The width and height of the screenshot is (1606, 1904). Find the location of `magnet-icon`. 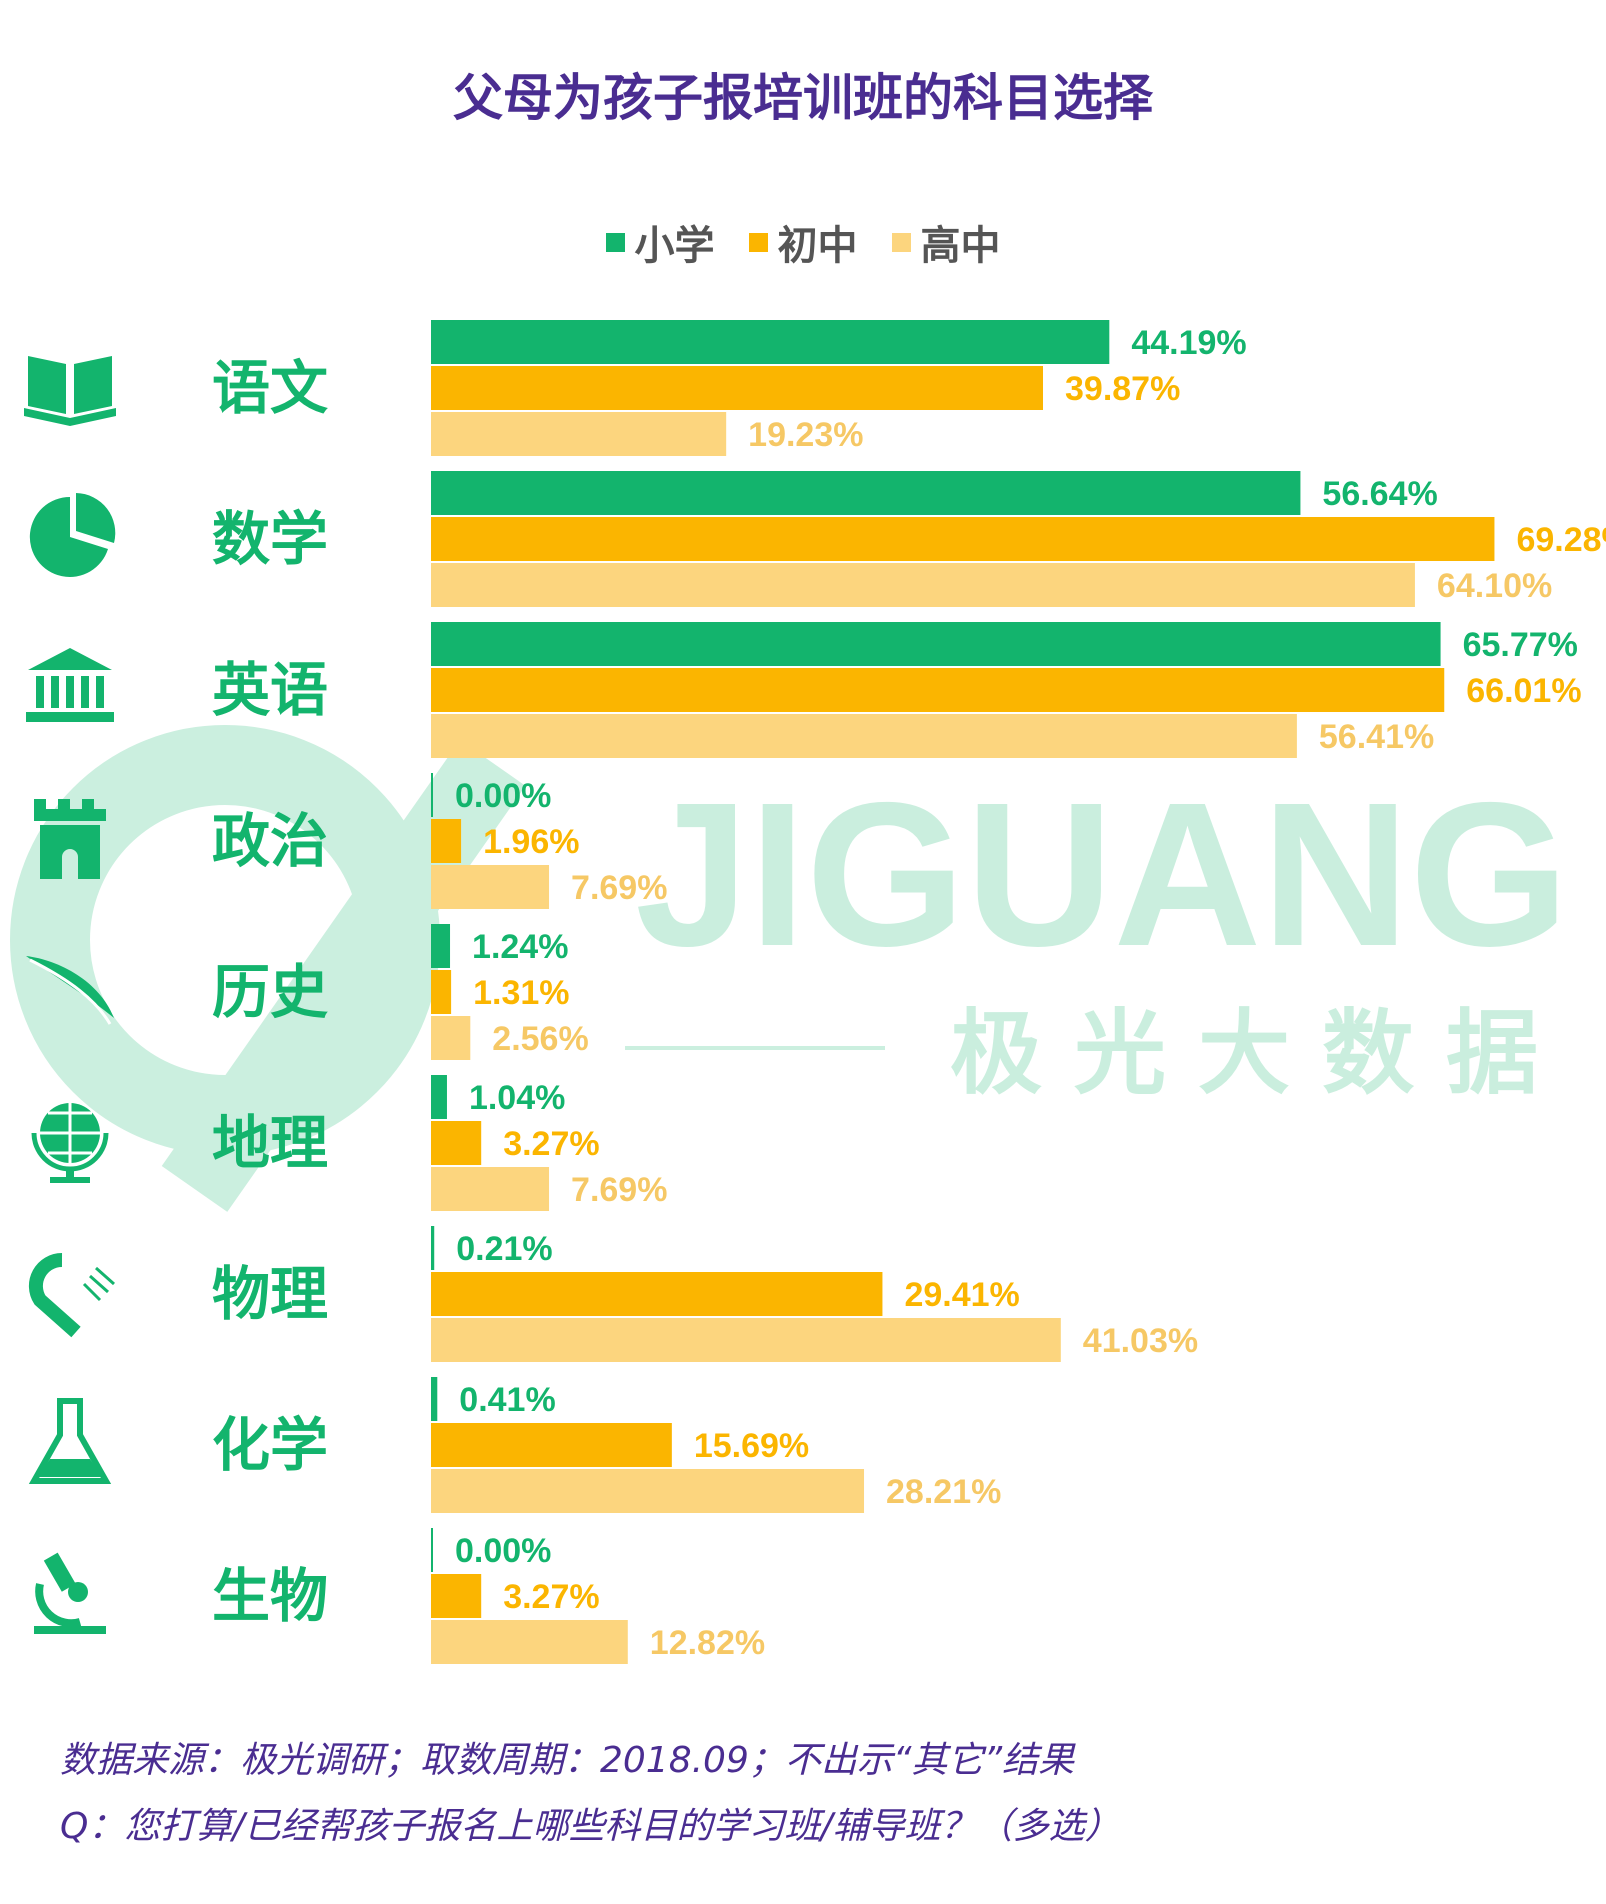

magnet-icon is located at coordinates (71, 1295).